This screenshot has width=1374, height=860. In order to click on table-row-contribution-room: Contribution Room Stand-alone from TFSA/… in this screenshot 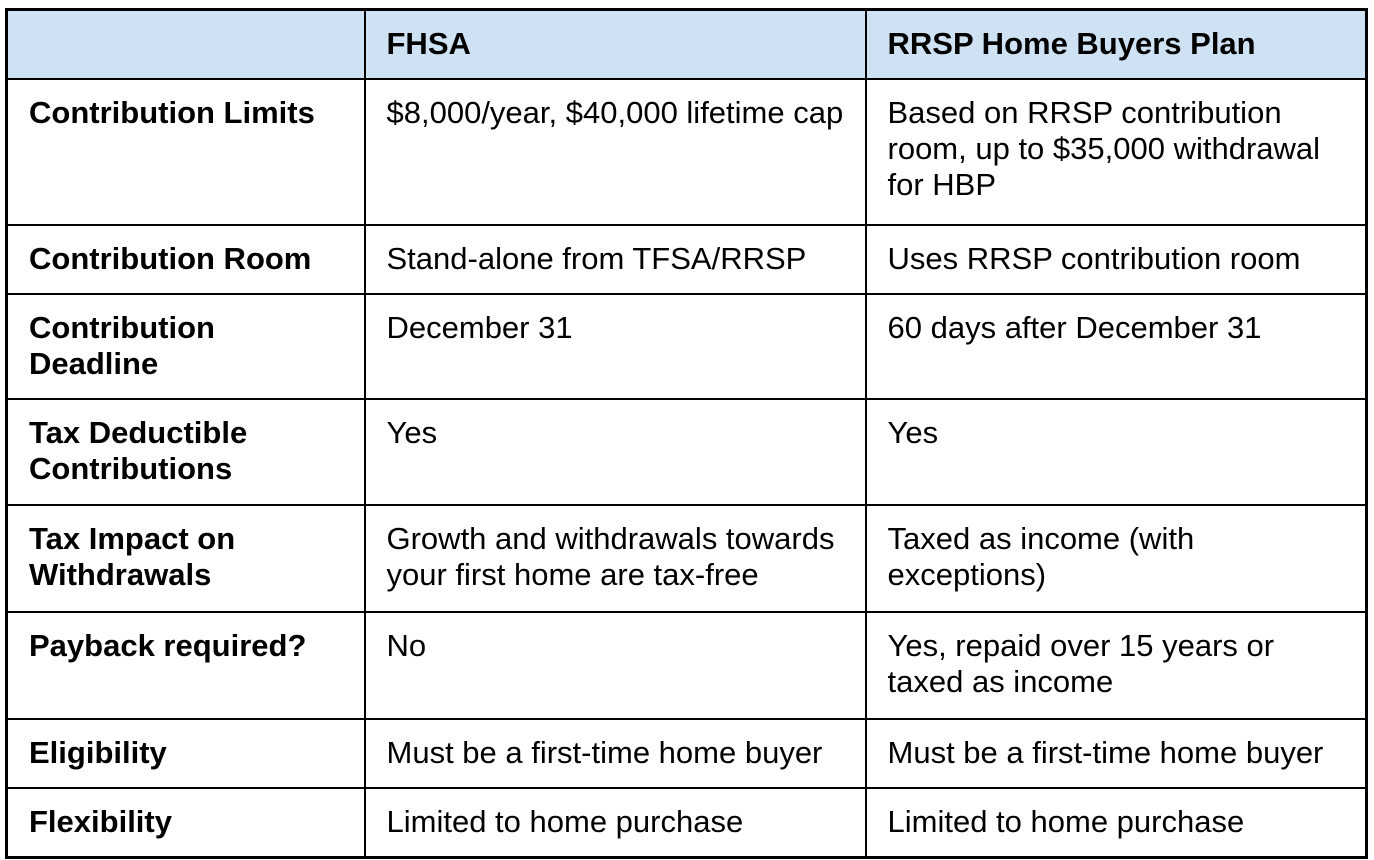, I will do `click(686, 259)`.